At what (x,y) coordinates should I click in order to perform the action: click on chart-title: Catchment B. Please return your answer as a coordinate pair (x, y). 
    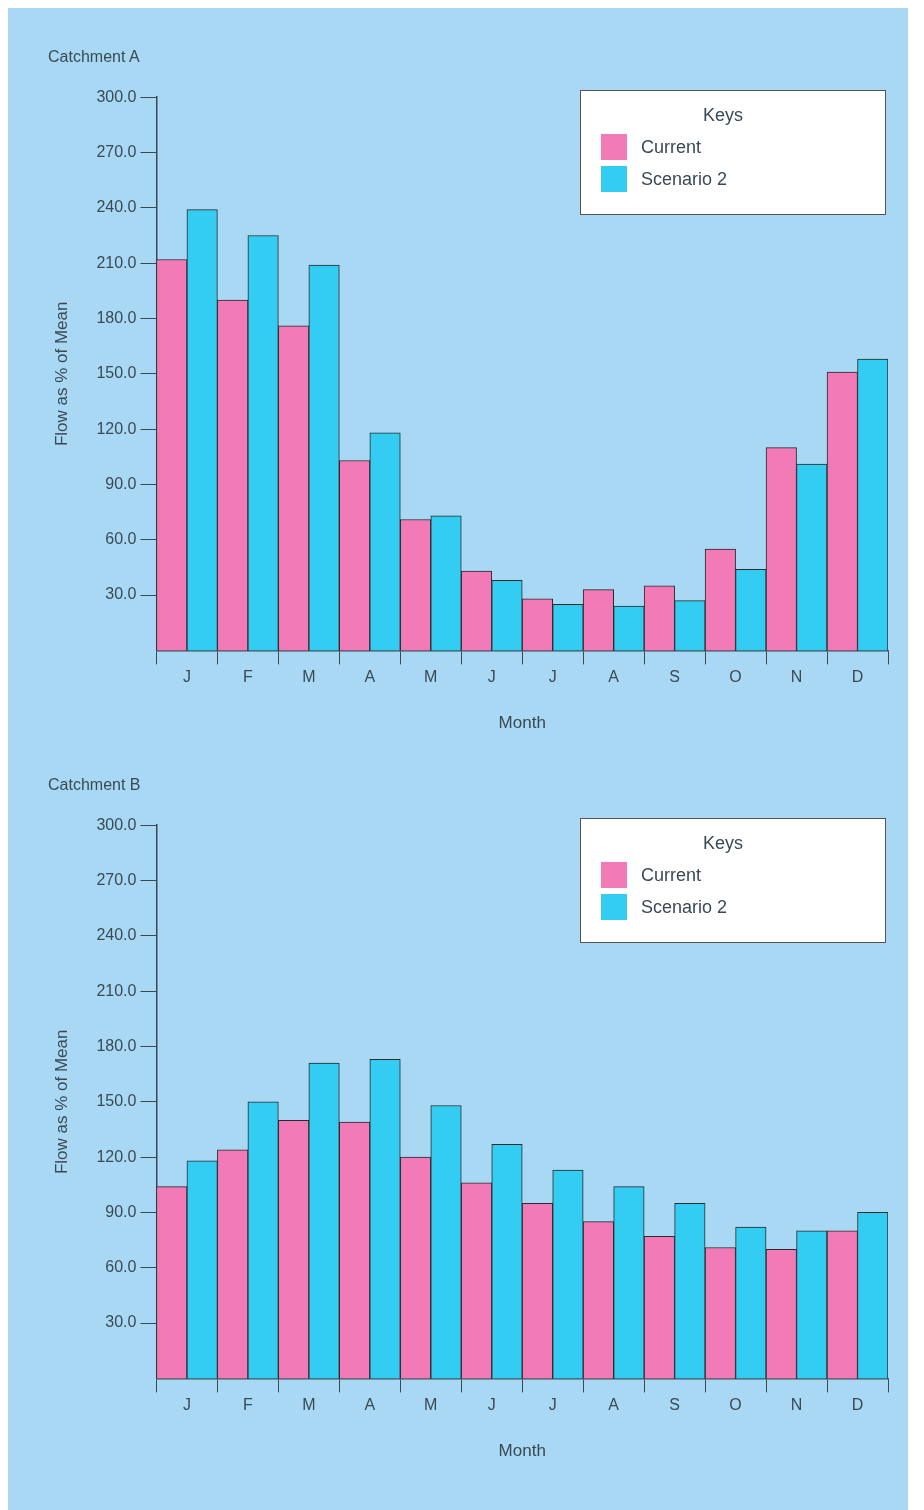
    Looking at the image, I should click on (94, 785).